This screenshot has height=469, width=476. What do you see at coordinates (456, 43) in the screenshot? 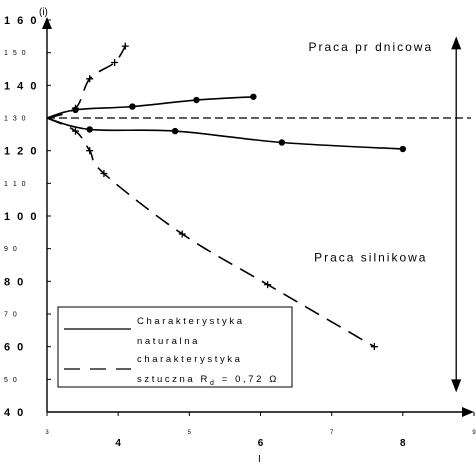
I see `double-arrow-head-top` at bounding box center [456, 43].